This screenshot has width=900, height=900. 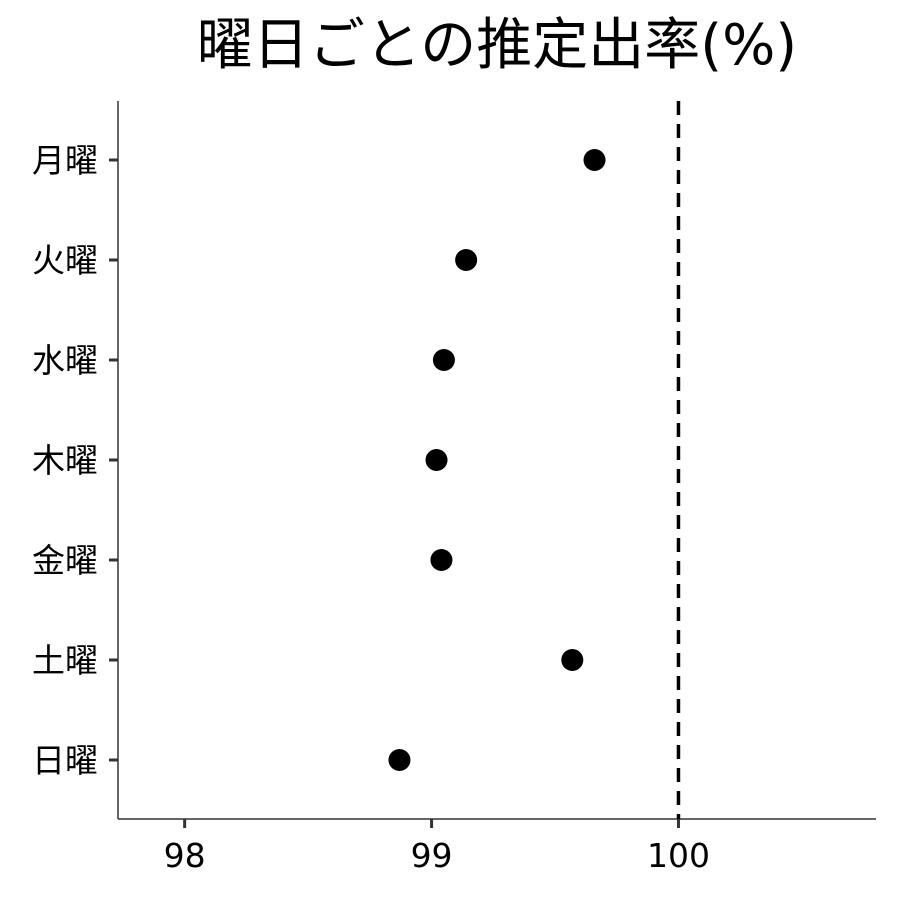 I want to click on y-tick-label: 水曜, so click(x=65, y=360).